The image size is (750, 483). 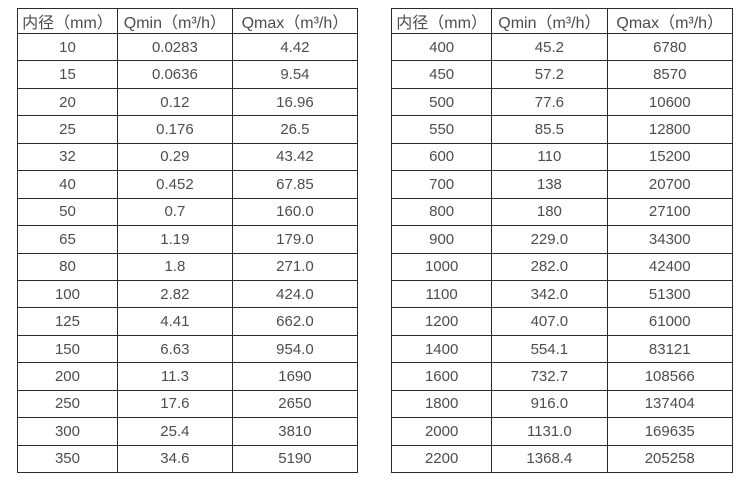 I want to click on table-row: 550 85.5 12800, so click(x=561, y=129).